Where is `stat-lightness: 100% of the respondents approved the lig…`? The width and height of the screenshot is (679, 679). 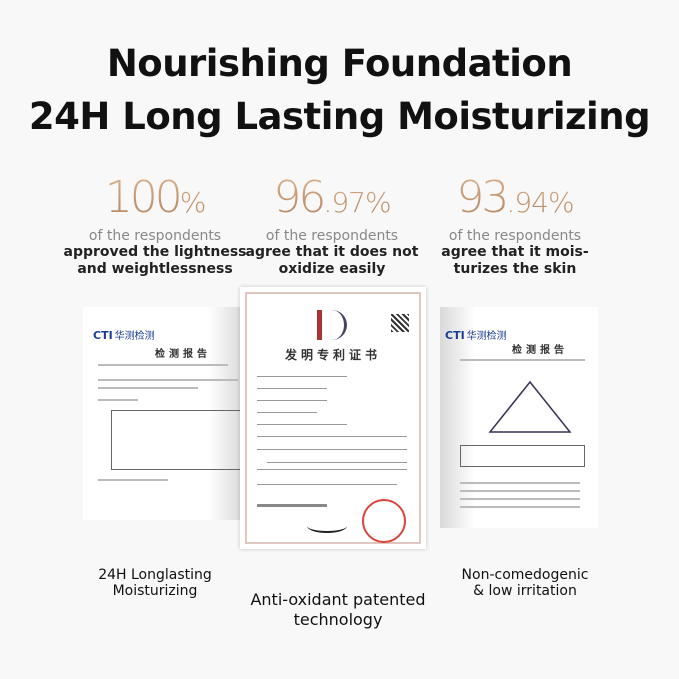 stat-lightness: 100% of the respondents approved the lig… is located at coordinates (155, 226).